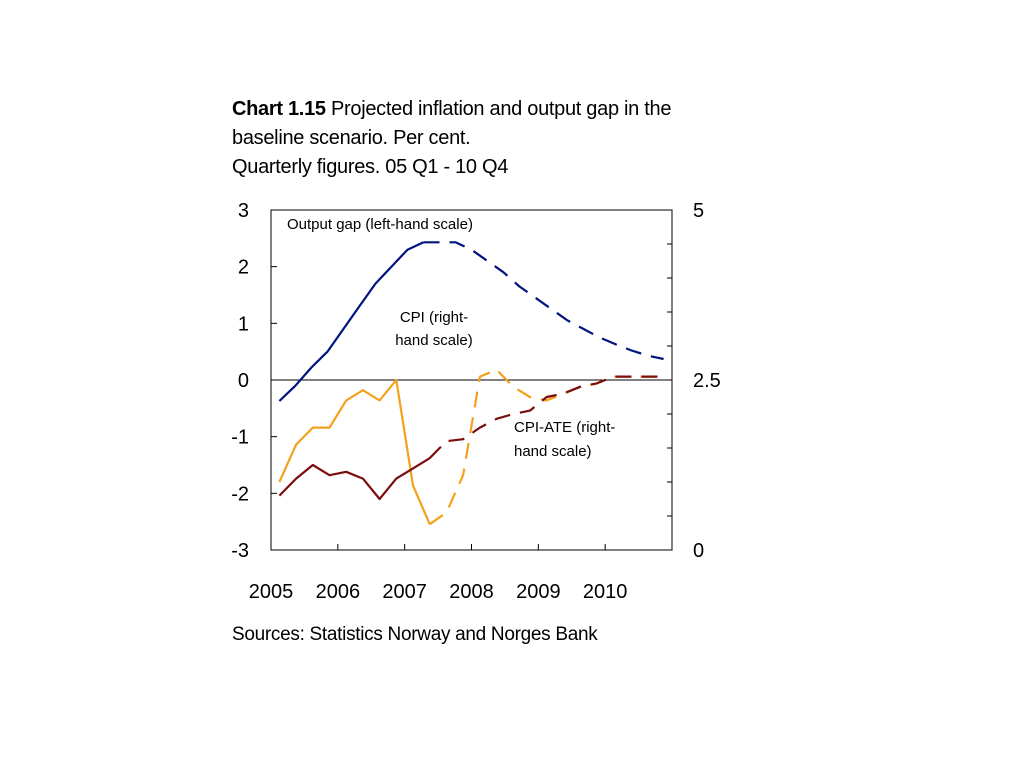  I want to click on left-axis-label: 1, so click(243, 324).